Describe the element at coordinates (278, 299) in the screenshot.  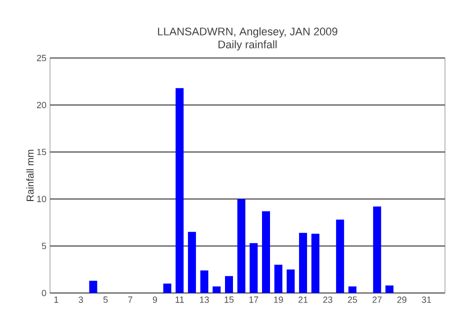
I see `x-tick-label: 19` at that location.